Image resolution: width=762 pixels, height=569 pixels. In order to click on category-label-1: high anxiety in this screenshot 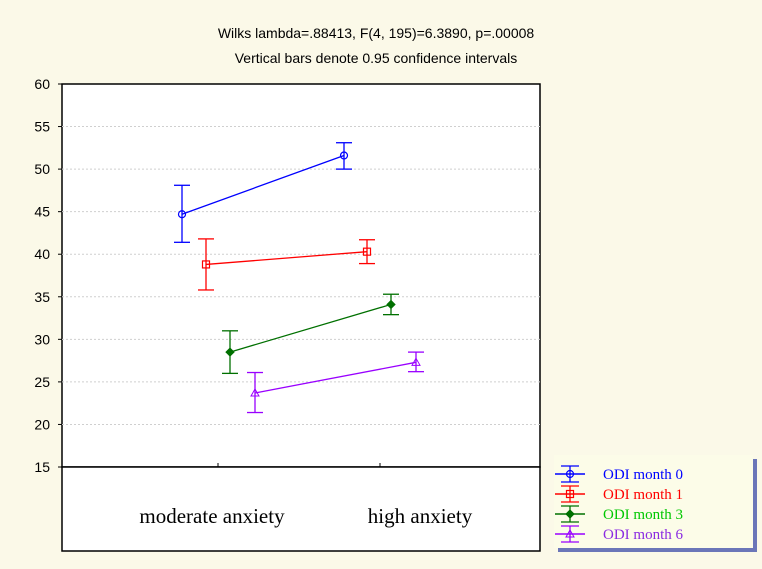, I will do `click(420, 516)`.